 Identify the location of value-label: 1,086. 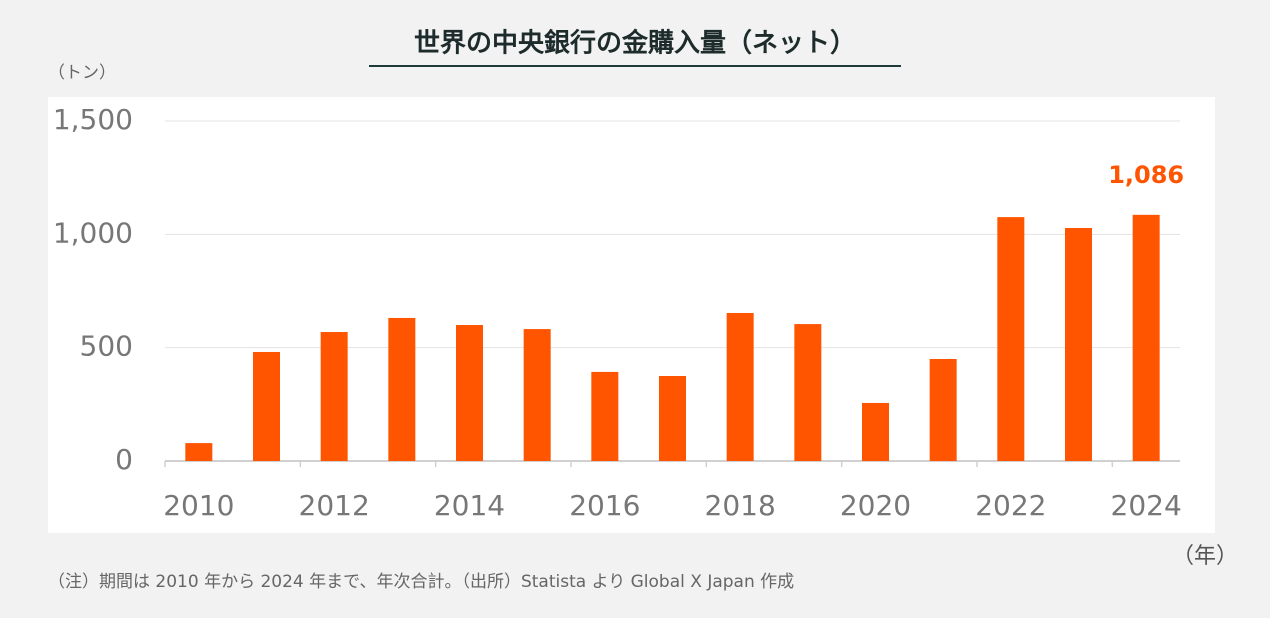
(1146, 175).